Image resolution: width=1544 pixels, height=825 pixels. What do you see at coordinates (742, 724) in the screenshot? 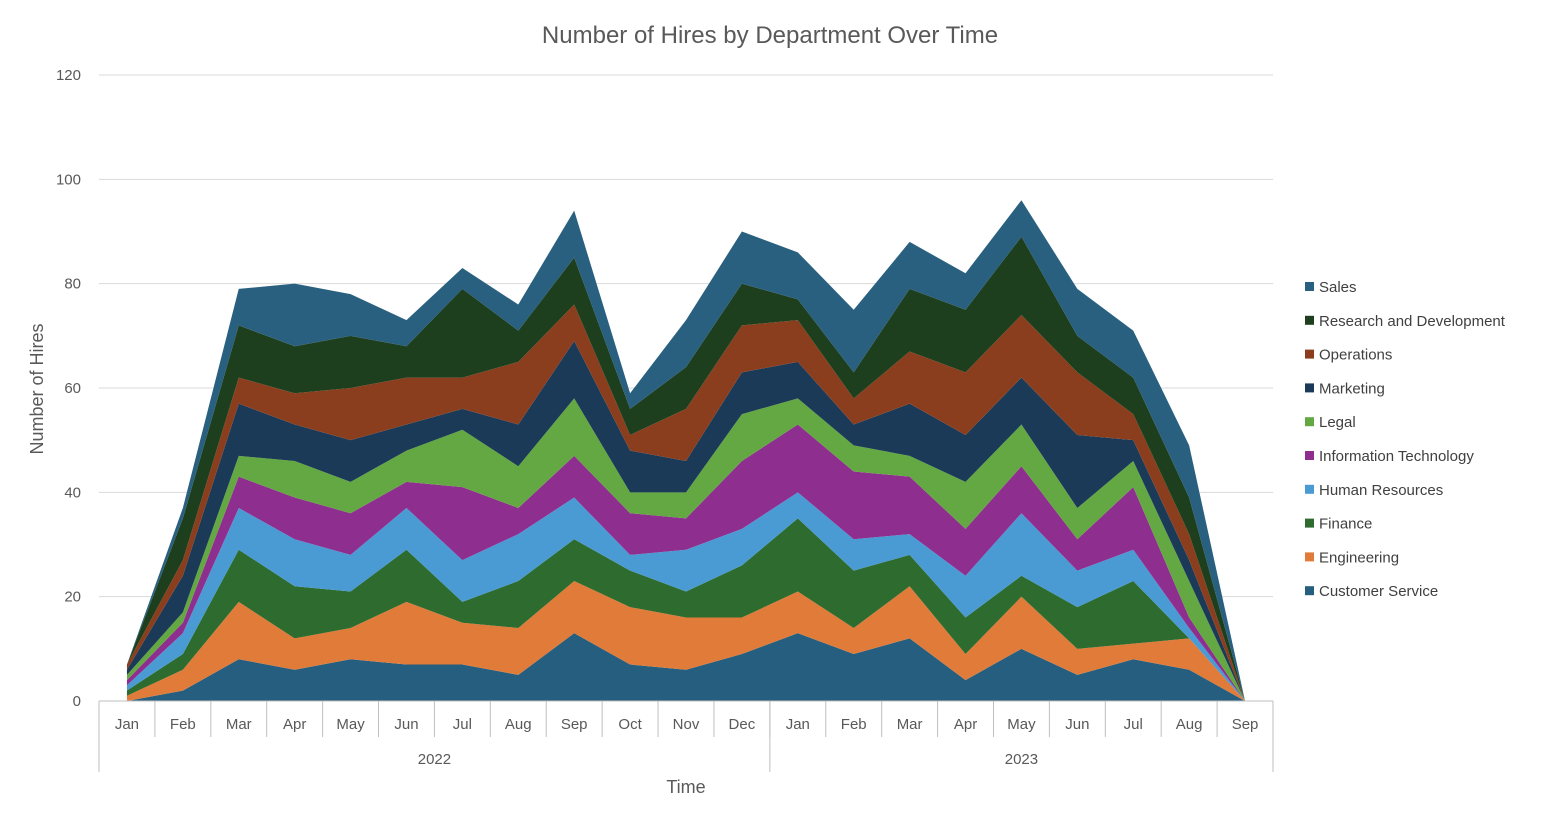
I see `x-tick-label: Dec` at bounding box center [742, 724].